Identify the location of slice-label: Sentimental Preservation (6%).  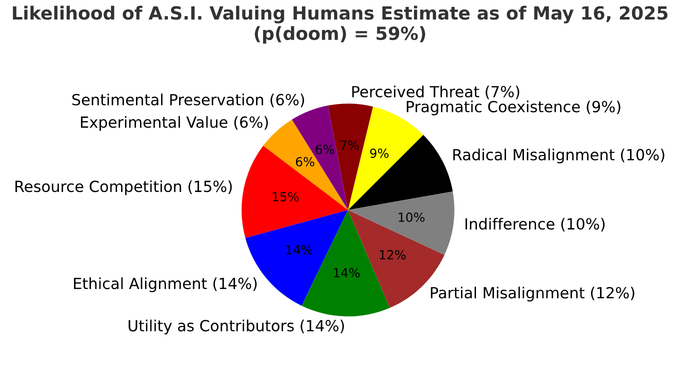
(188, 101).